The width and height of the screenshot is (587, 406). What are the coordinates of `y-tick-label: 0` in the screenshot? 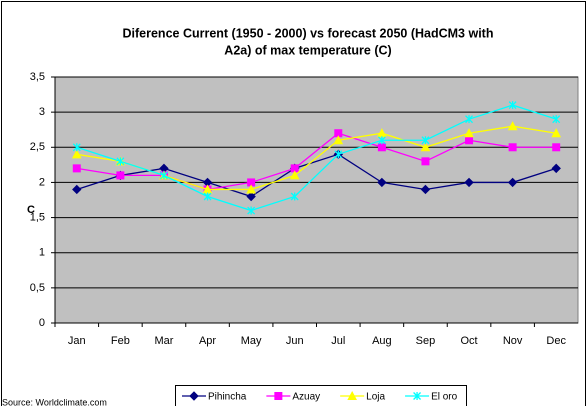 It's located at (42, 323).